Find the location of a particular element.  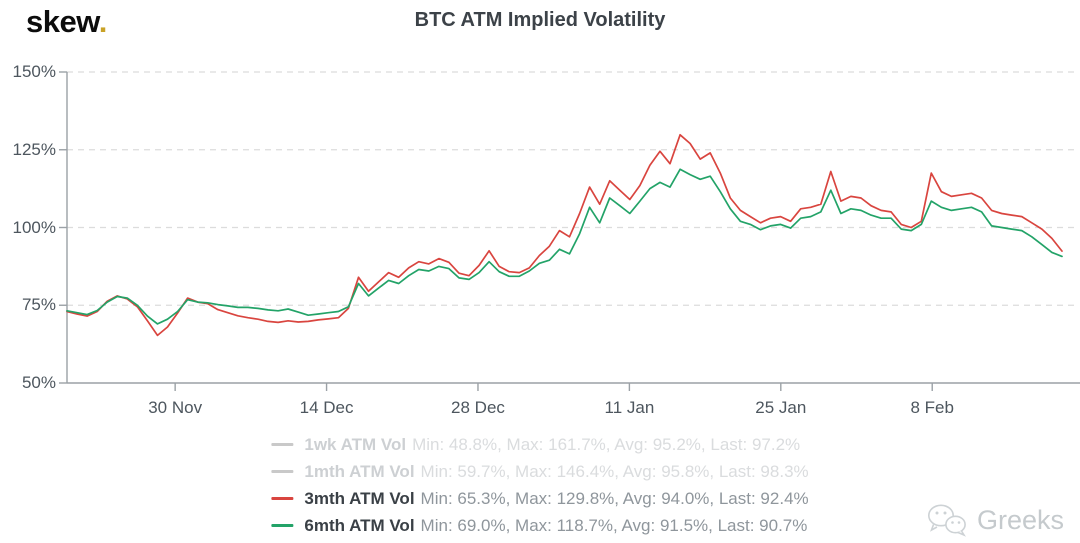

legend-label: 1wk ATM Vol is located at coordinates (355, 444).